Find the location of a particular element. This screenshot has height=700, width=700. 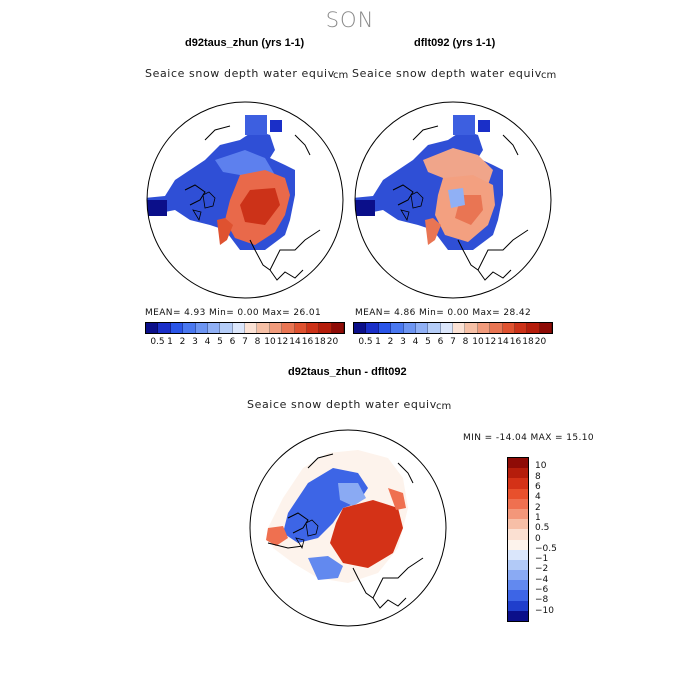

right-colorbar-tick-label: 4 is located at coordinates (415, 342).